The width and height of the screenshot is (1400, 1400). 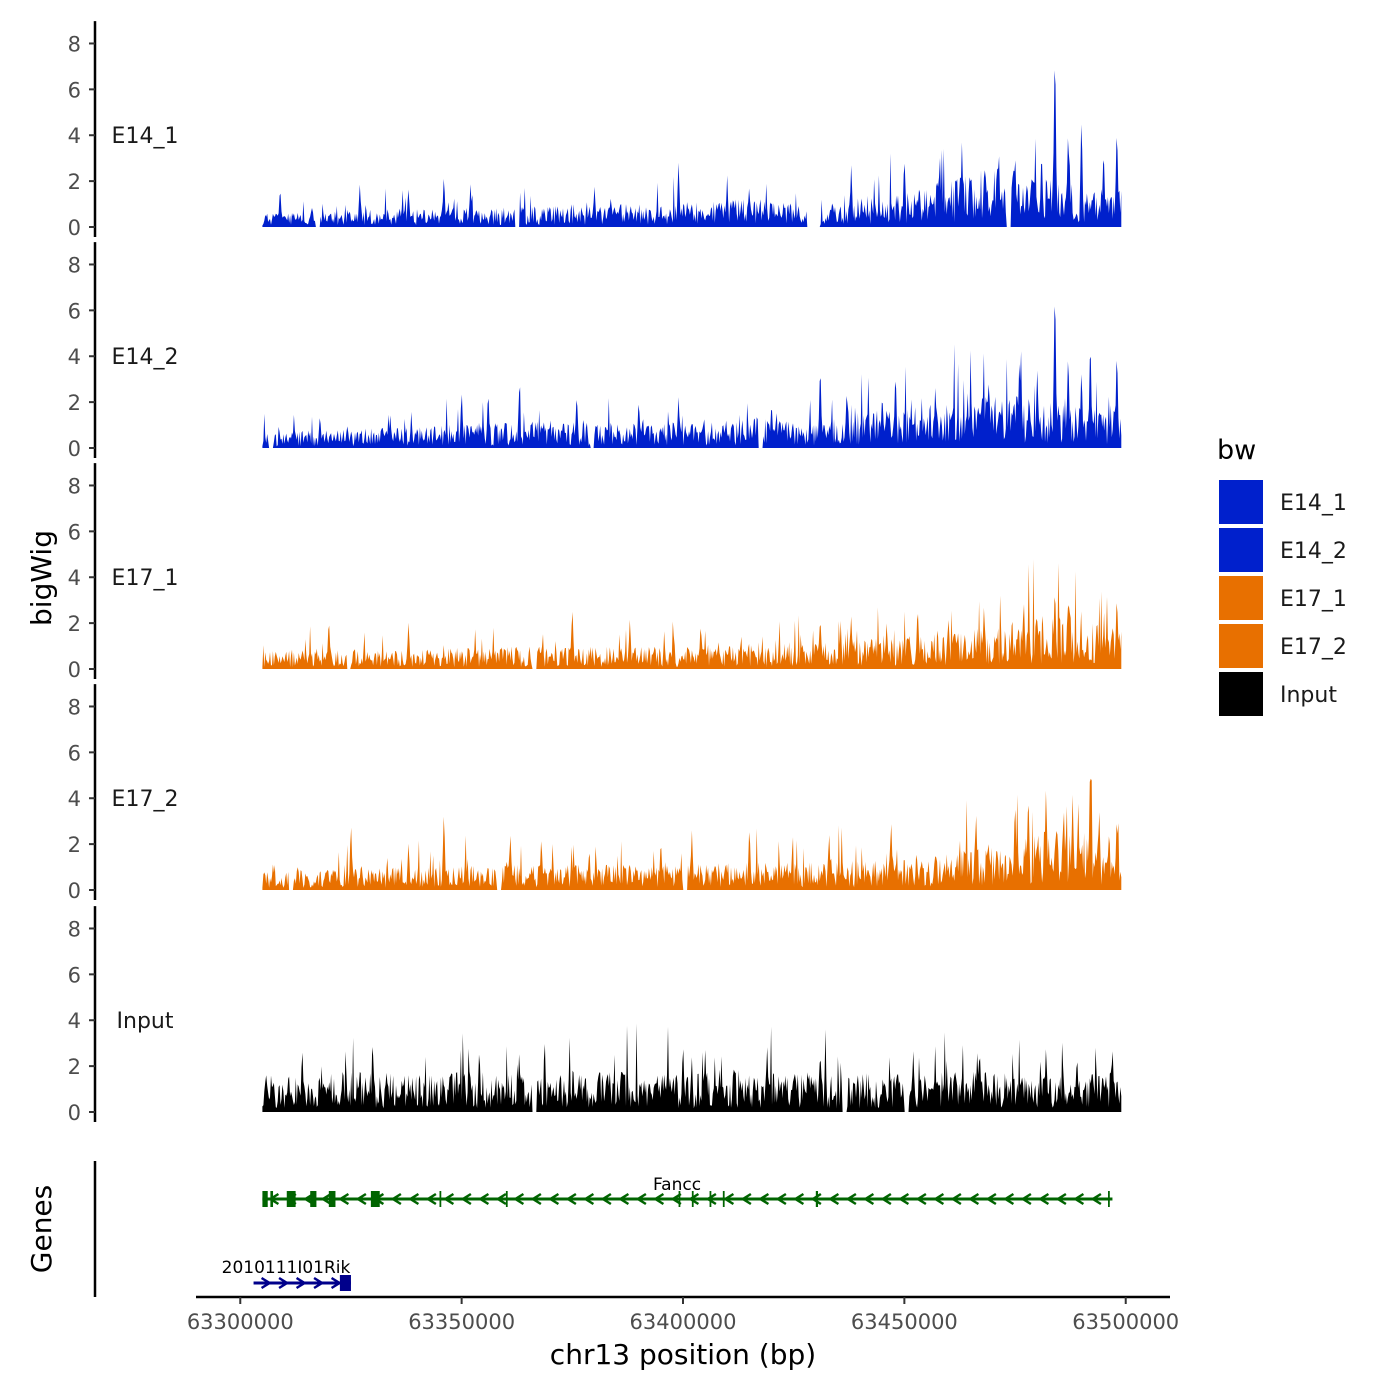 What do you see at coordinates (1125, 1322) in the screenshot?
I see `x-tick-label: 63500000` at bounding box center [1125, 1322].